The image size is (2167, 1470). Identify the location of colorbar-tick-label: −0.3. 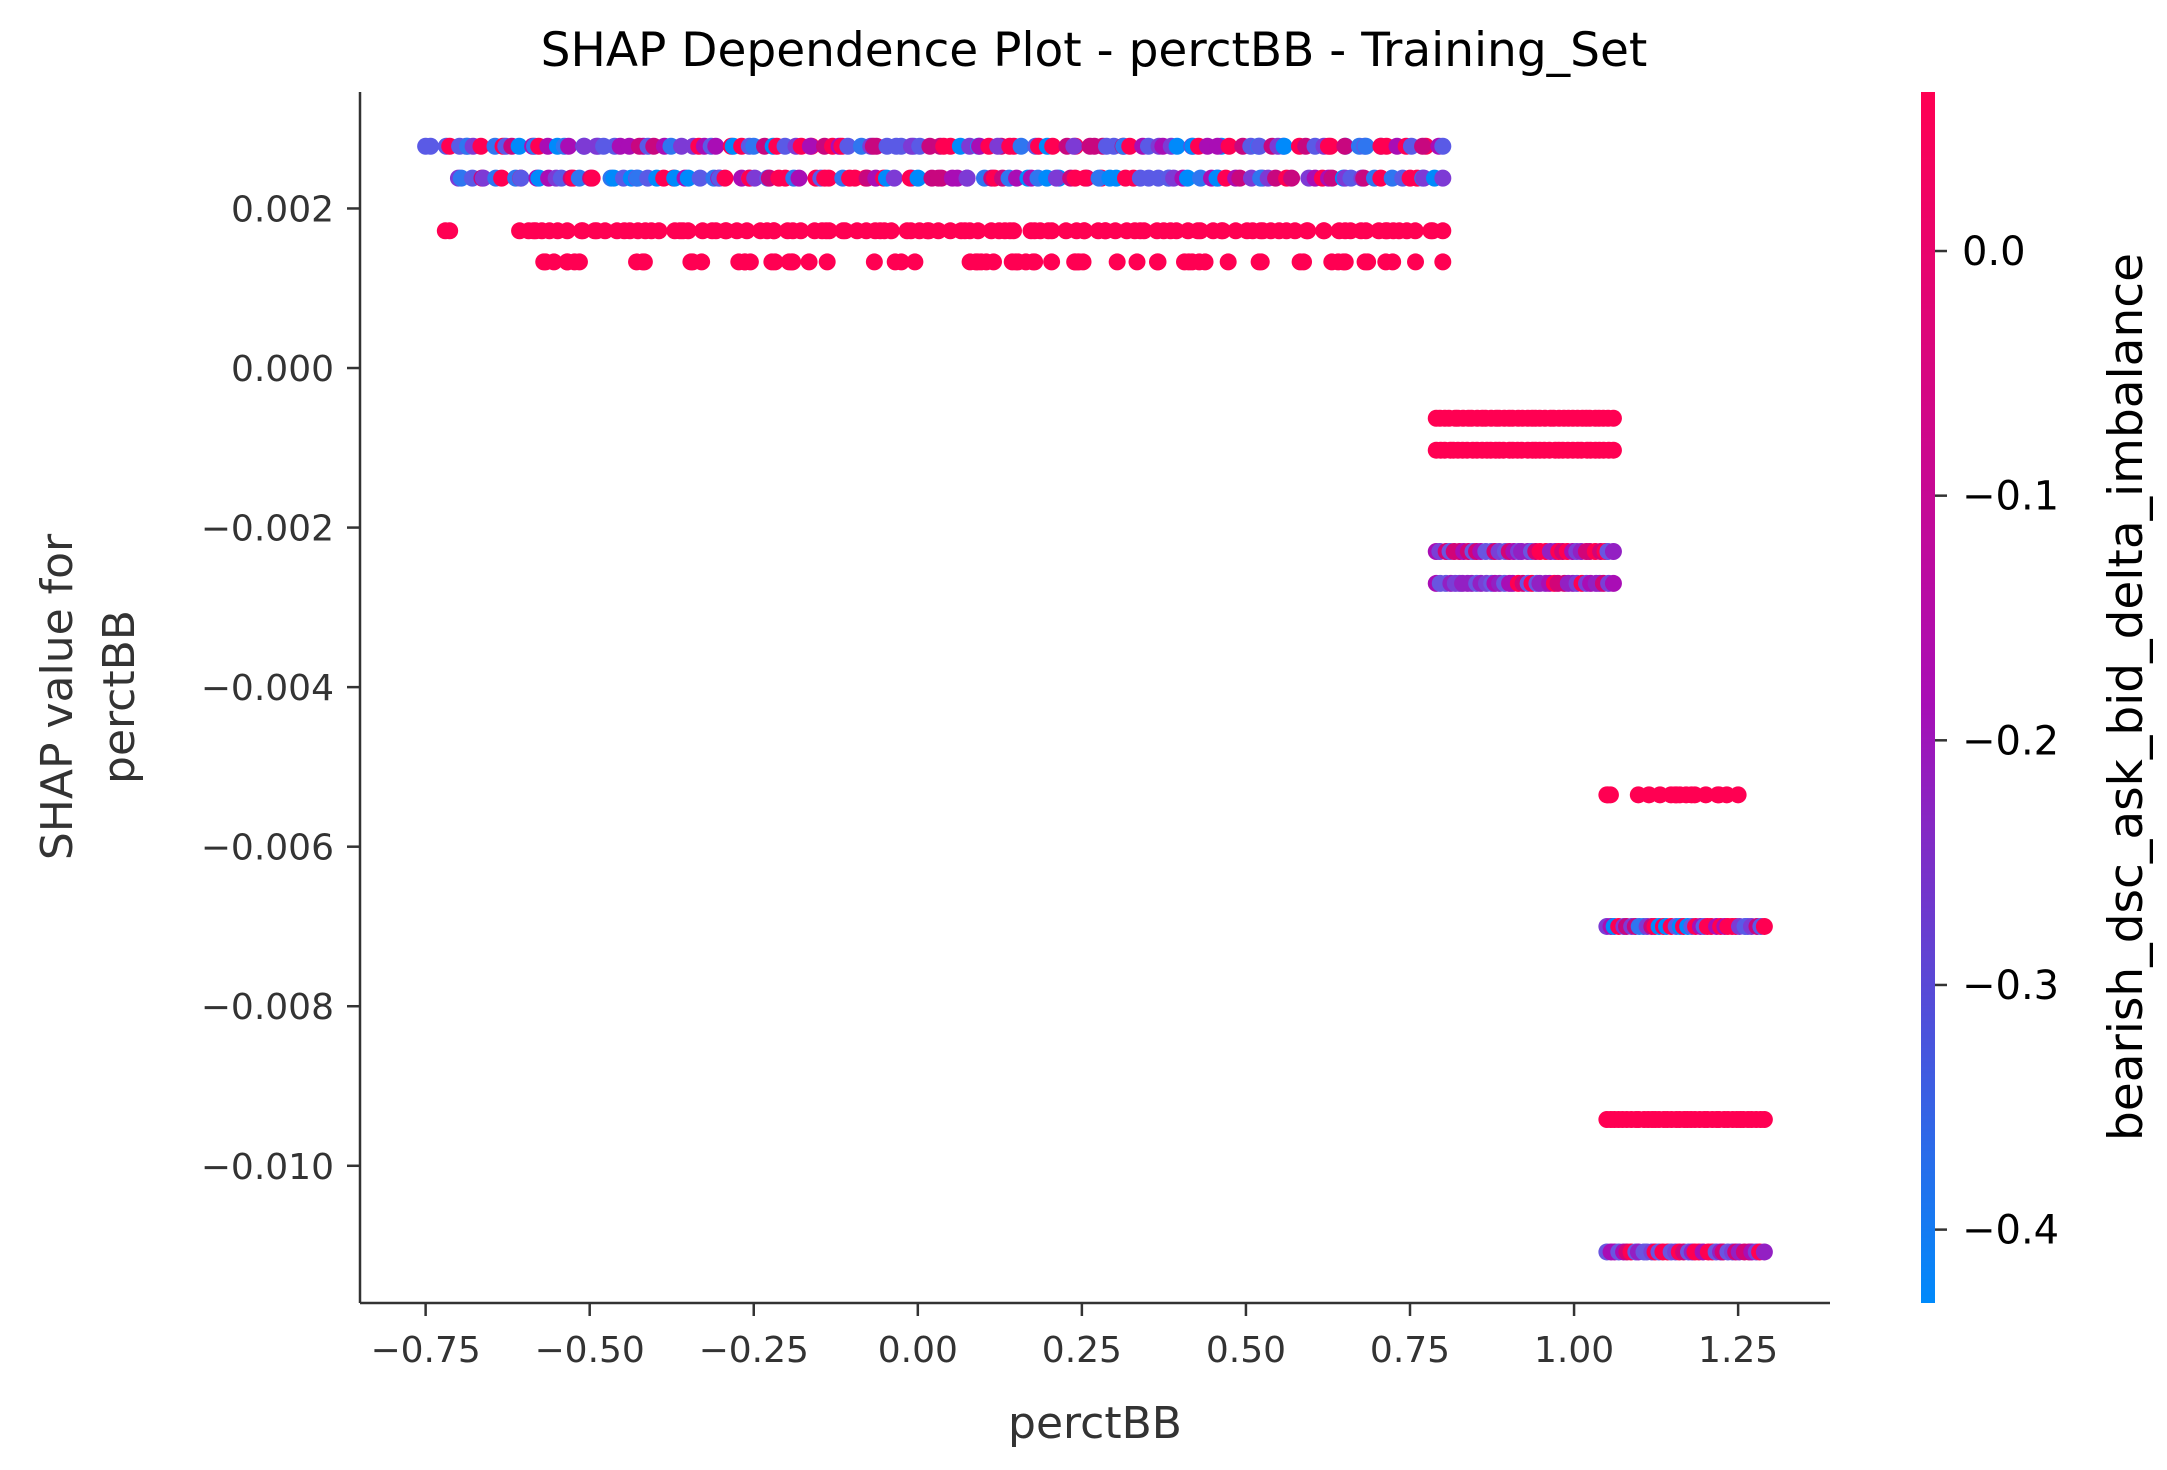
(2010, 986).